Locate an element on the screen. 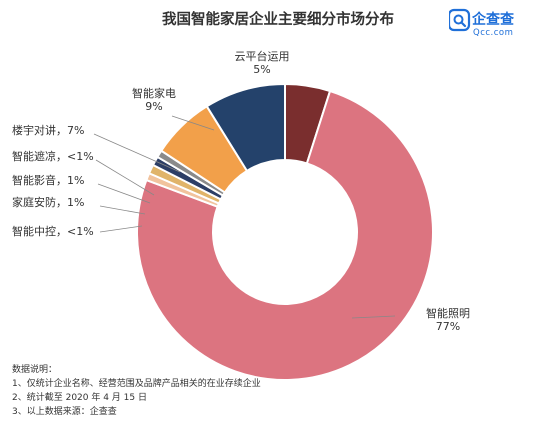 The width and height of the screenshot is (556, 437). slice-label-7: 楼宇对讲，7% is located at coordinates (48, 130).